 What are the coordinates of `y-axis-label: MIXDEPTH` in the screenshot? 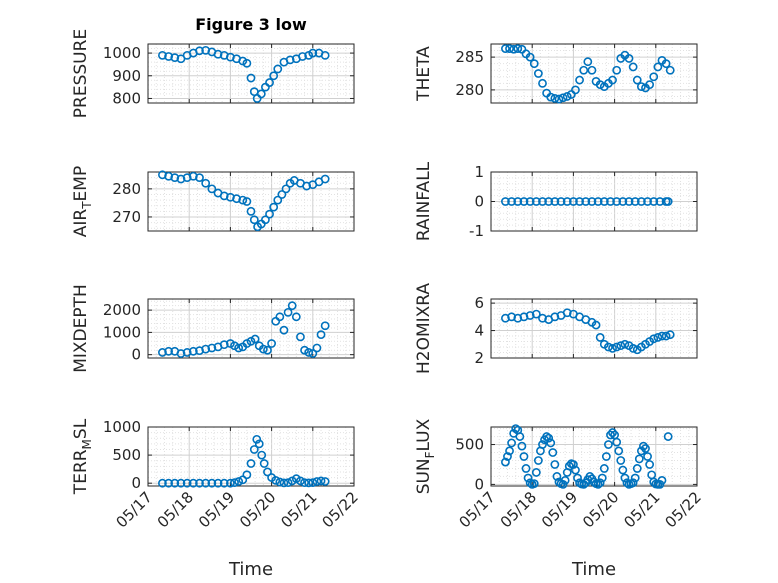 It's located at (81, 328).